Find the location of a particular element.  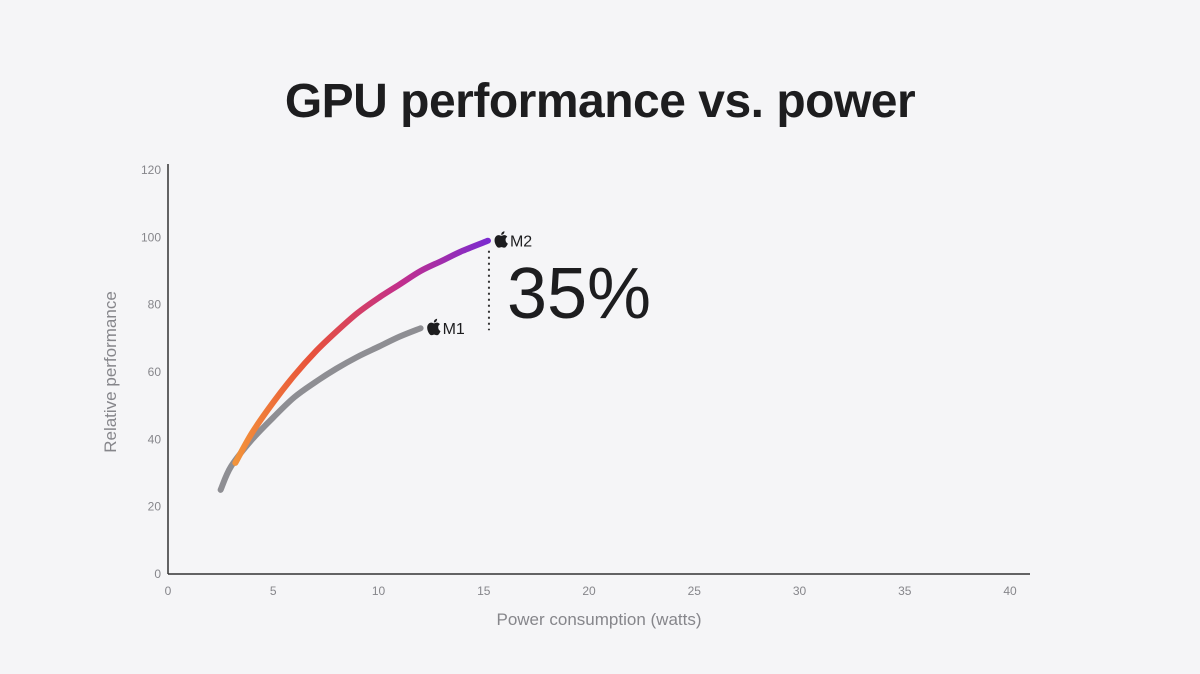

x-axis-title: Power consumption (watts) is located at coordinates (598, 619).